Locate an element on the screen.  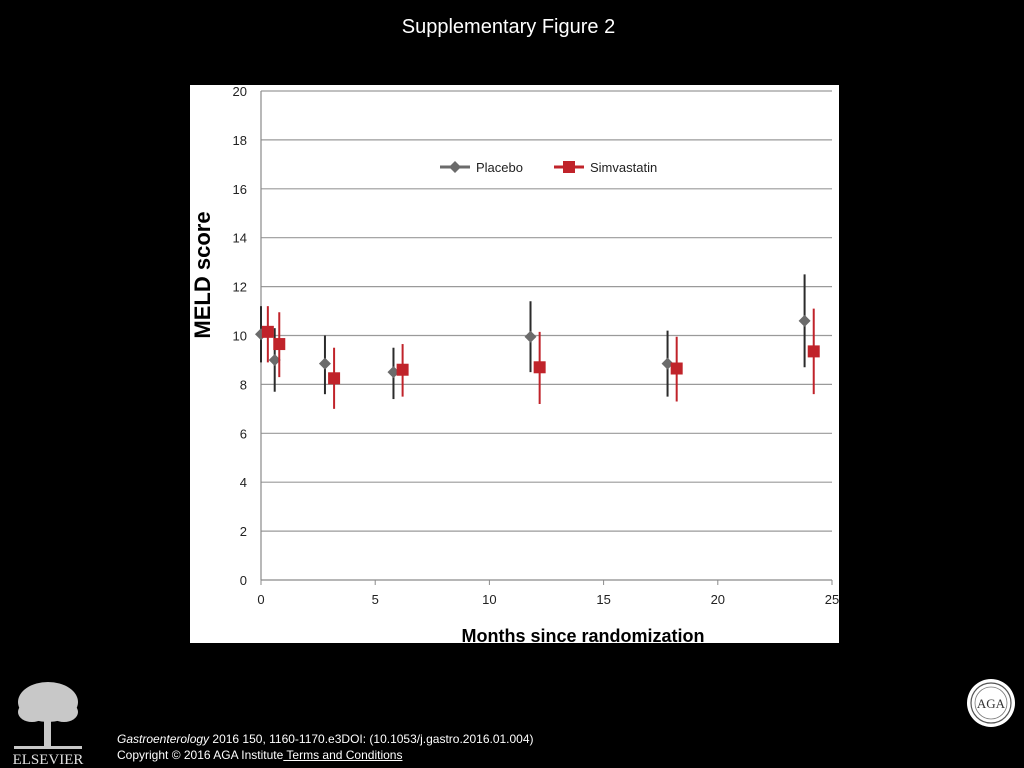
y-tick-label-4: 4 is located at coordinates (243, 482).